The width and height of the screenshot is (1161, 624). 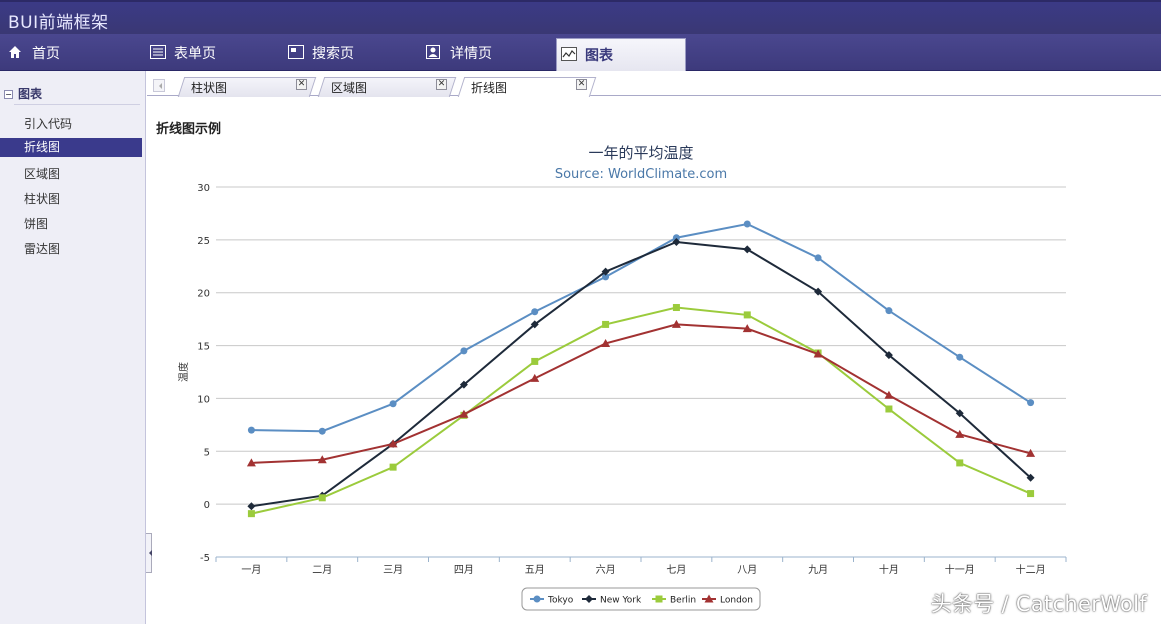 What do you see at coordinates (8, 94) in the screenshot?
I see `collapse-icon: −` at bounding box center [8, 94].